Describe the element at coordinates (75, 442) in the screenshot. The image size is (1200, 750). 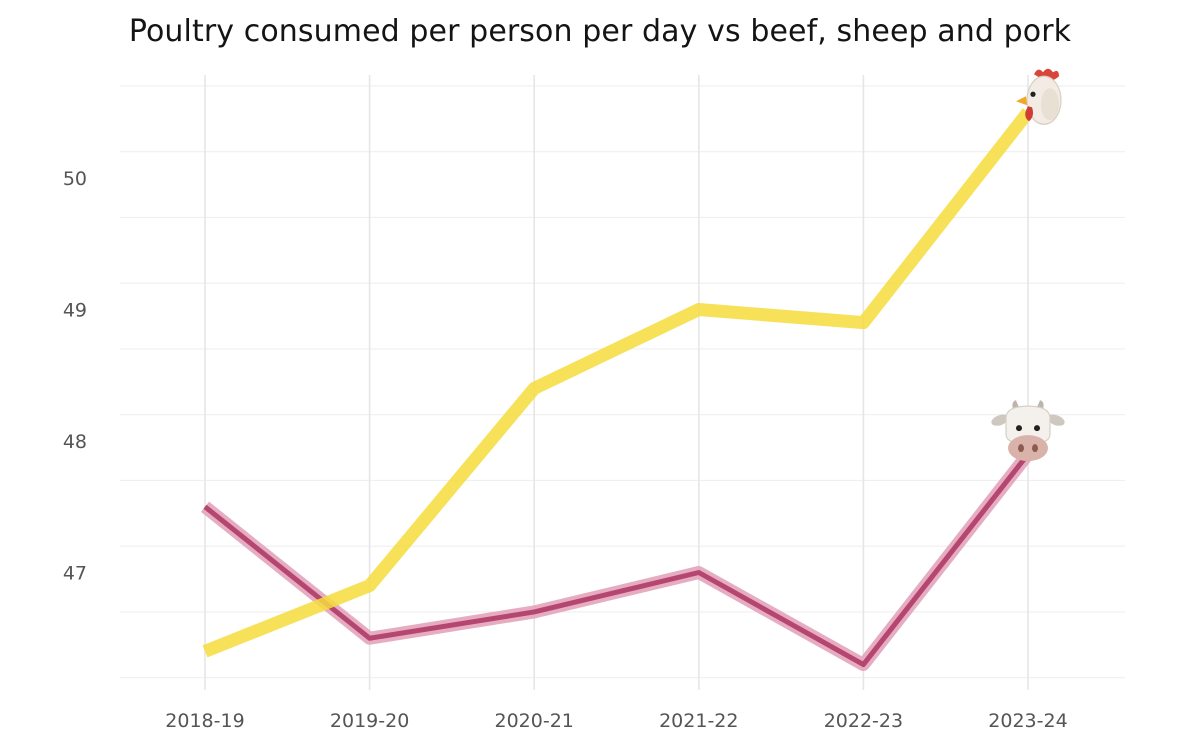
I see `y-tick-label: 48` at that location.